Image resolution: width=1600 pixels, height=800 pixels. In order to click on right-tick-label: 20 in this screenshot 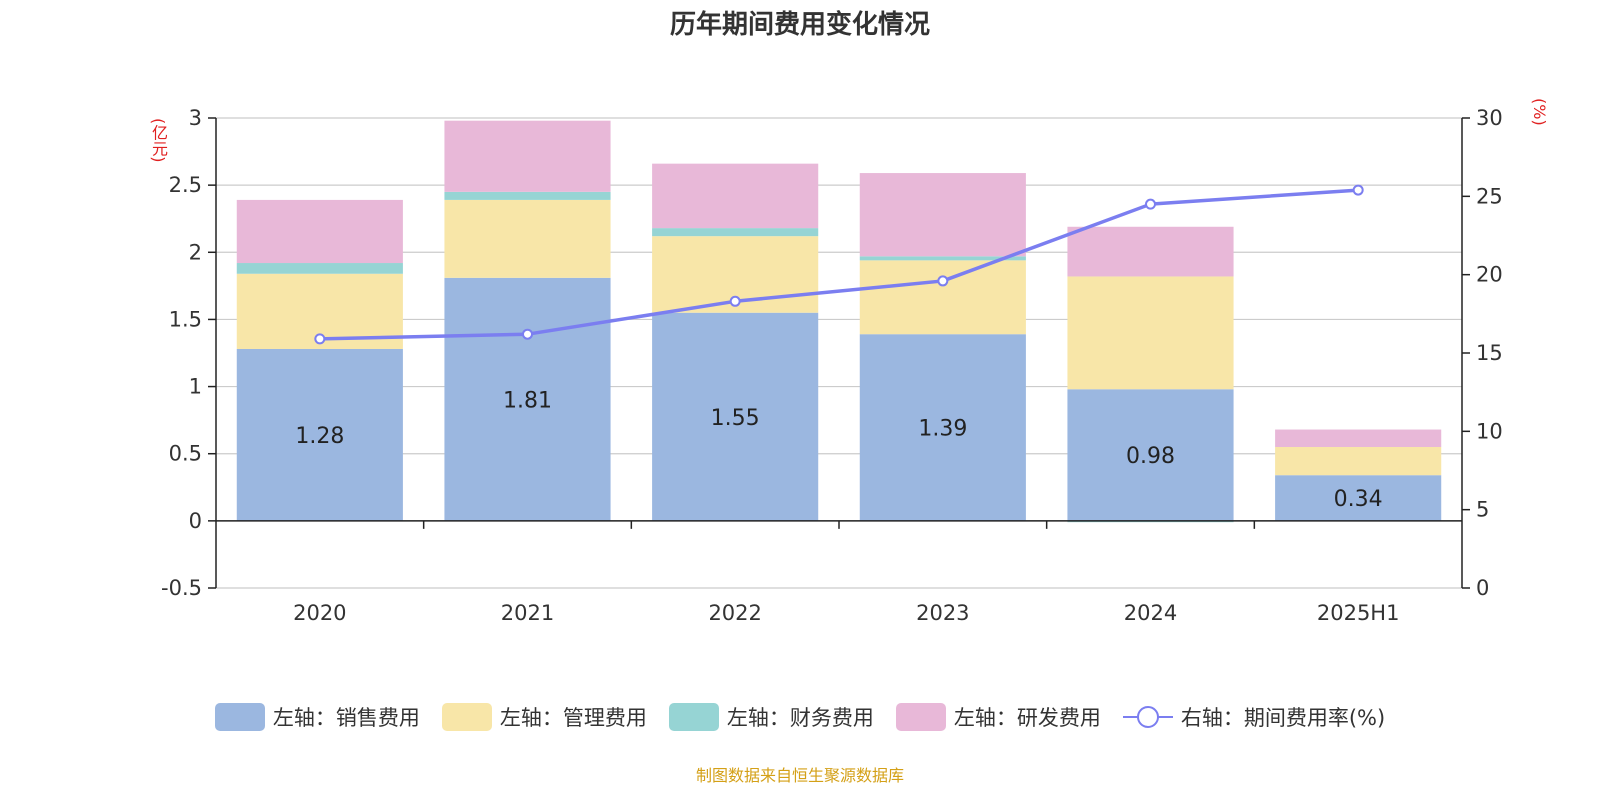, I will do `click(1489, 275)`.